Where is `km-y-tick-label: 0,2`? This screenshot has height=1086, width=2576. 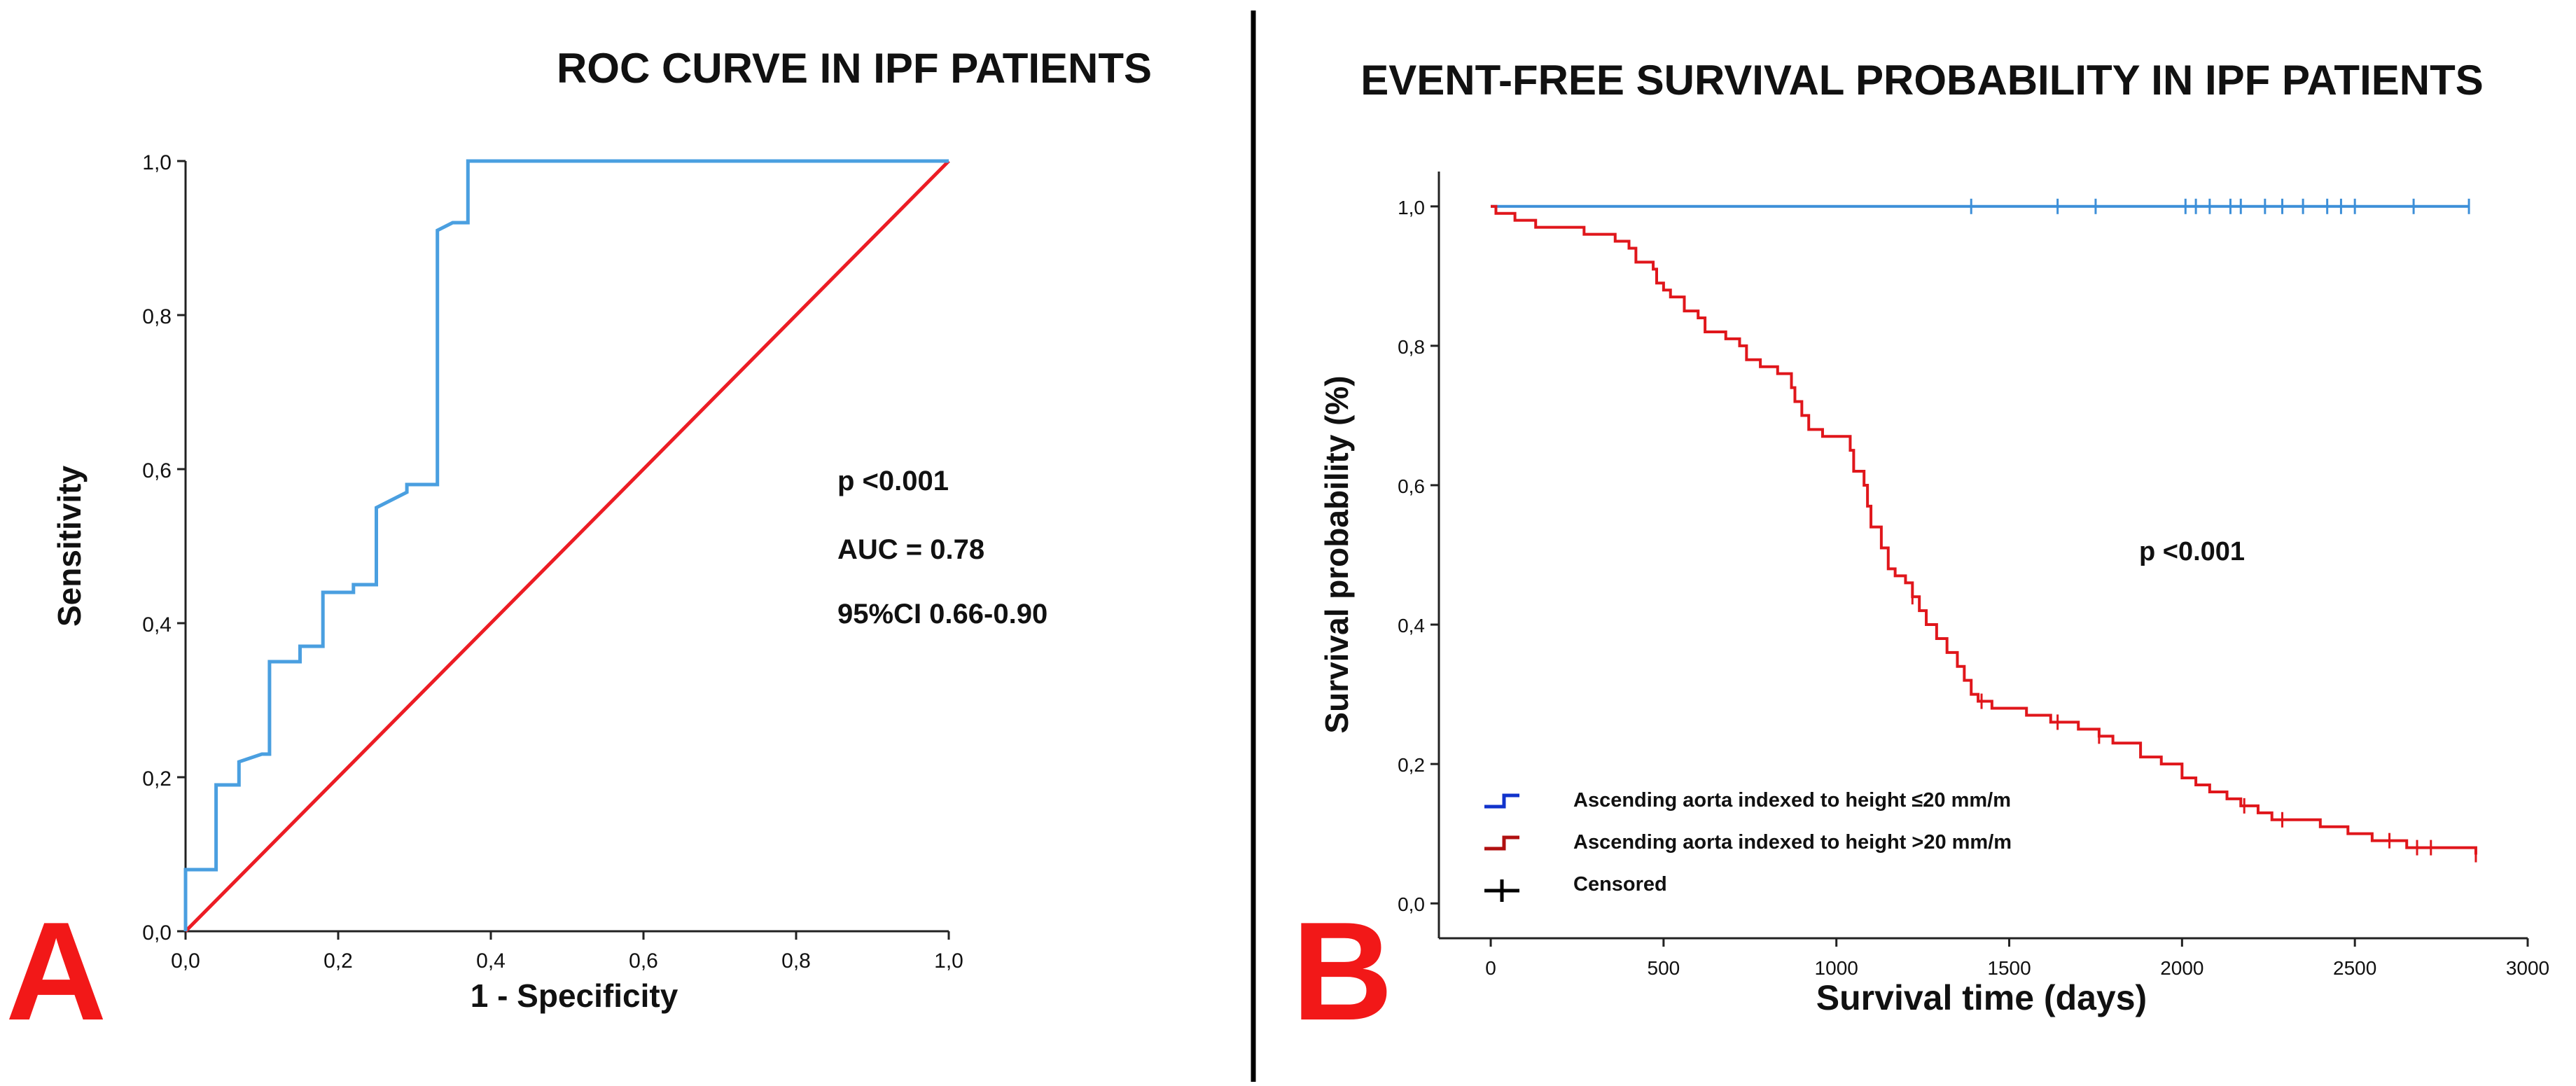
km-y-tick-label: 0,2 is located at coordinates (1411, 765).